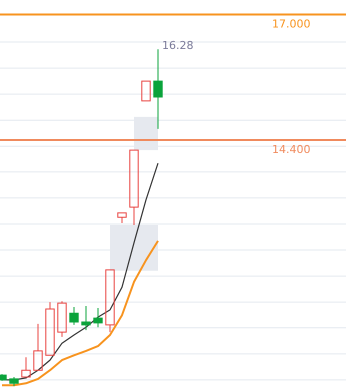 The width and height of the screenshot is (346, 391). I want to click on annotation: 16.28, so click(178, 45).